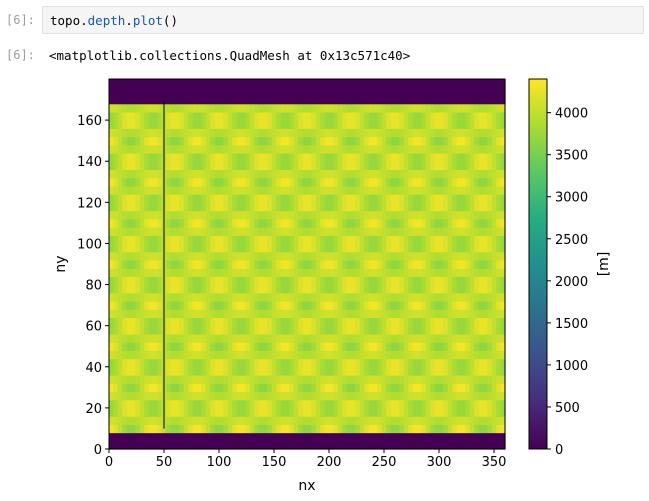 This screenshot has width=649, height=501. I want to click on code-cell: topo.depth.plot(), so click(343, 20).